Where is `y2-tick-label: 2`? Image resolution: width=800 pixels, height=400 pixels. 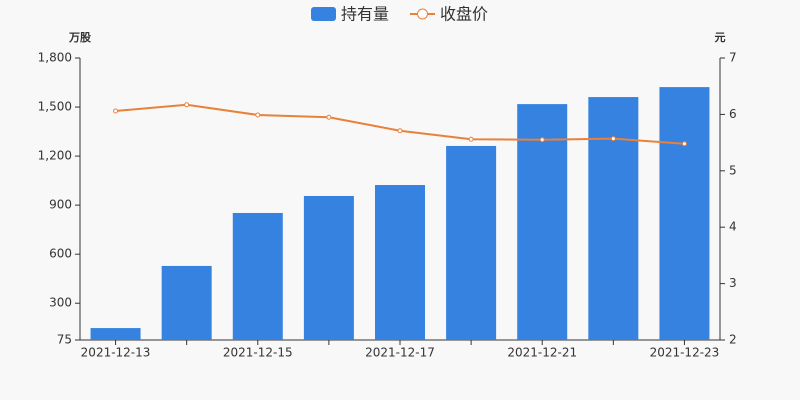
y2-tick-label: 2 is located at coordinates (733, 340).